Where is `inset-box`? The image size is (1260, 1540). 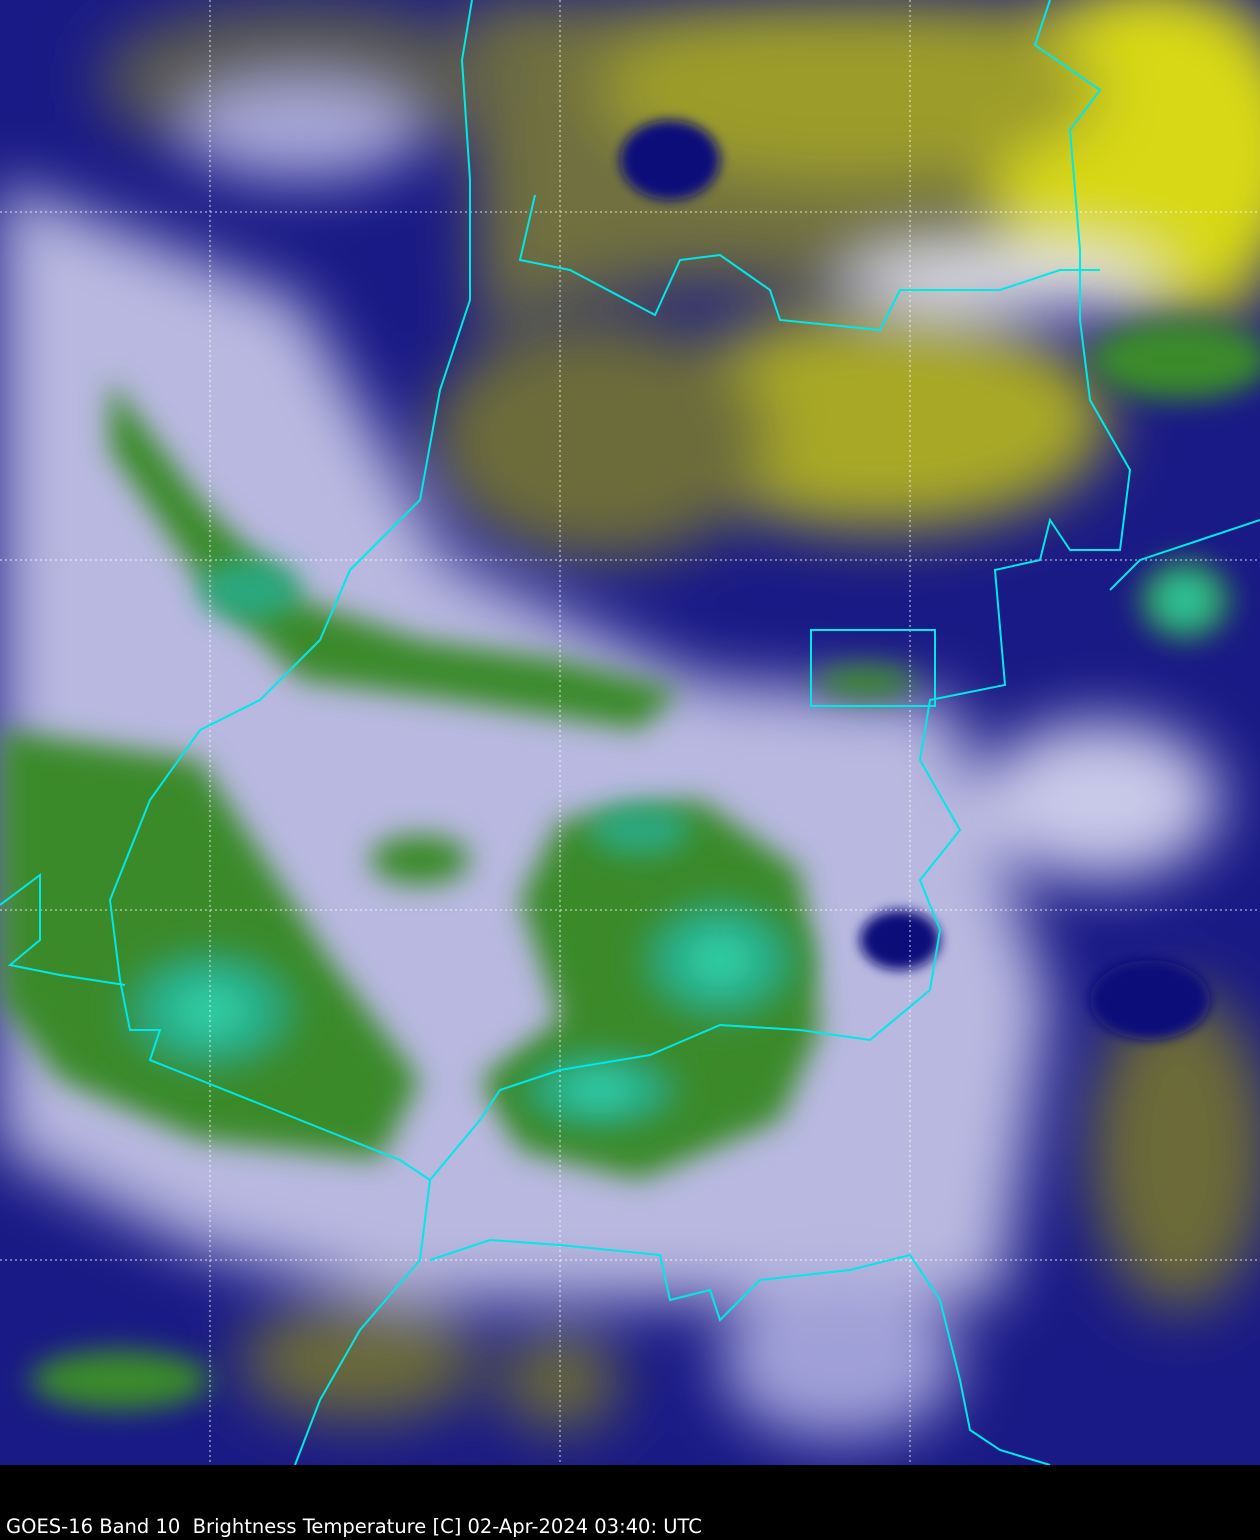
inset-box is located at coordinates (873, 668).